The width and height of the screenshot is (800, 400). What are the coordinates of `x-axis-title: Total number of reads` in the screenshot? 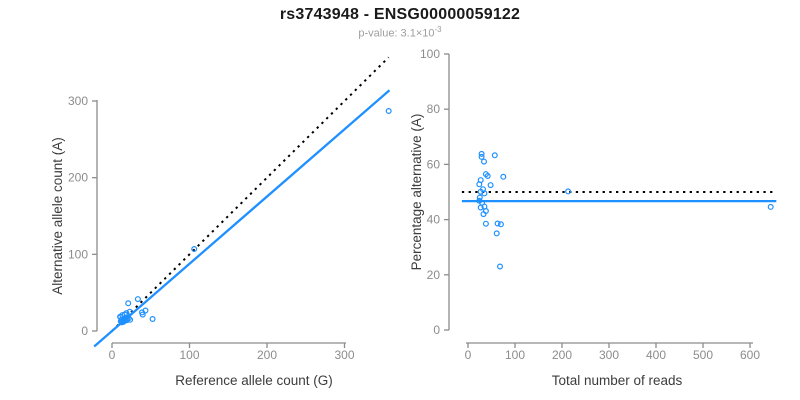 It's located at (617, 380).